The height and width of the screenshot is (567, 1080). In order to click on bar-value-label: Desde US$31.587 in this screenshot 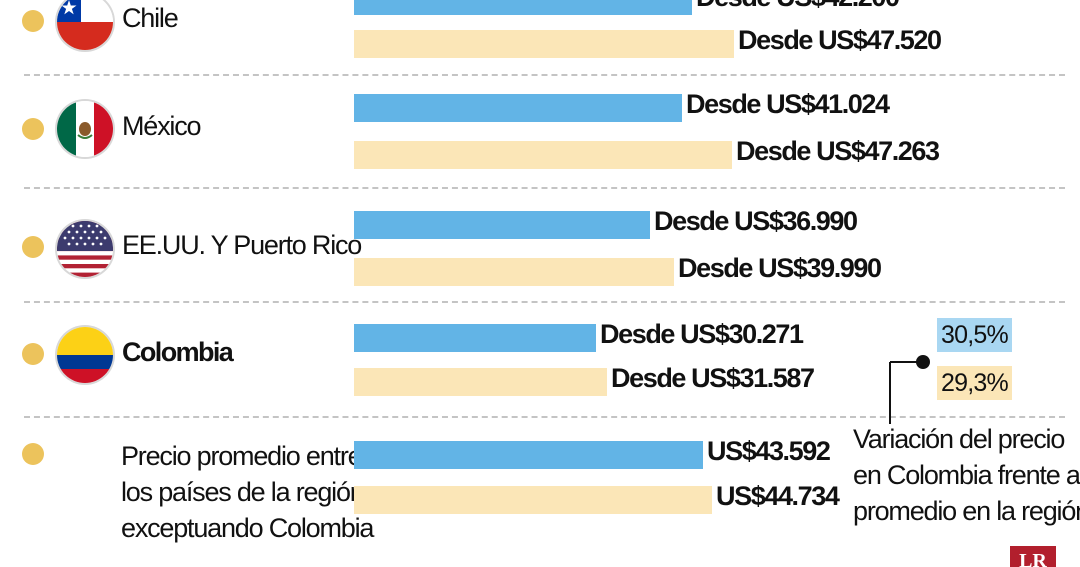, I will do `click(713, 378)`.